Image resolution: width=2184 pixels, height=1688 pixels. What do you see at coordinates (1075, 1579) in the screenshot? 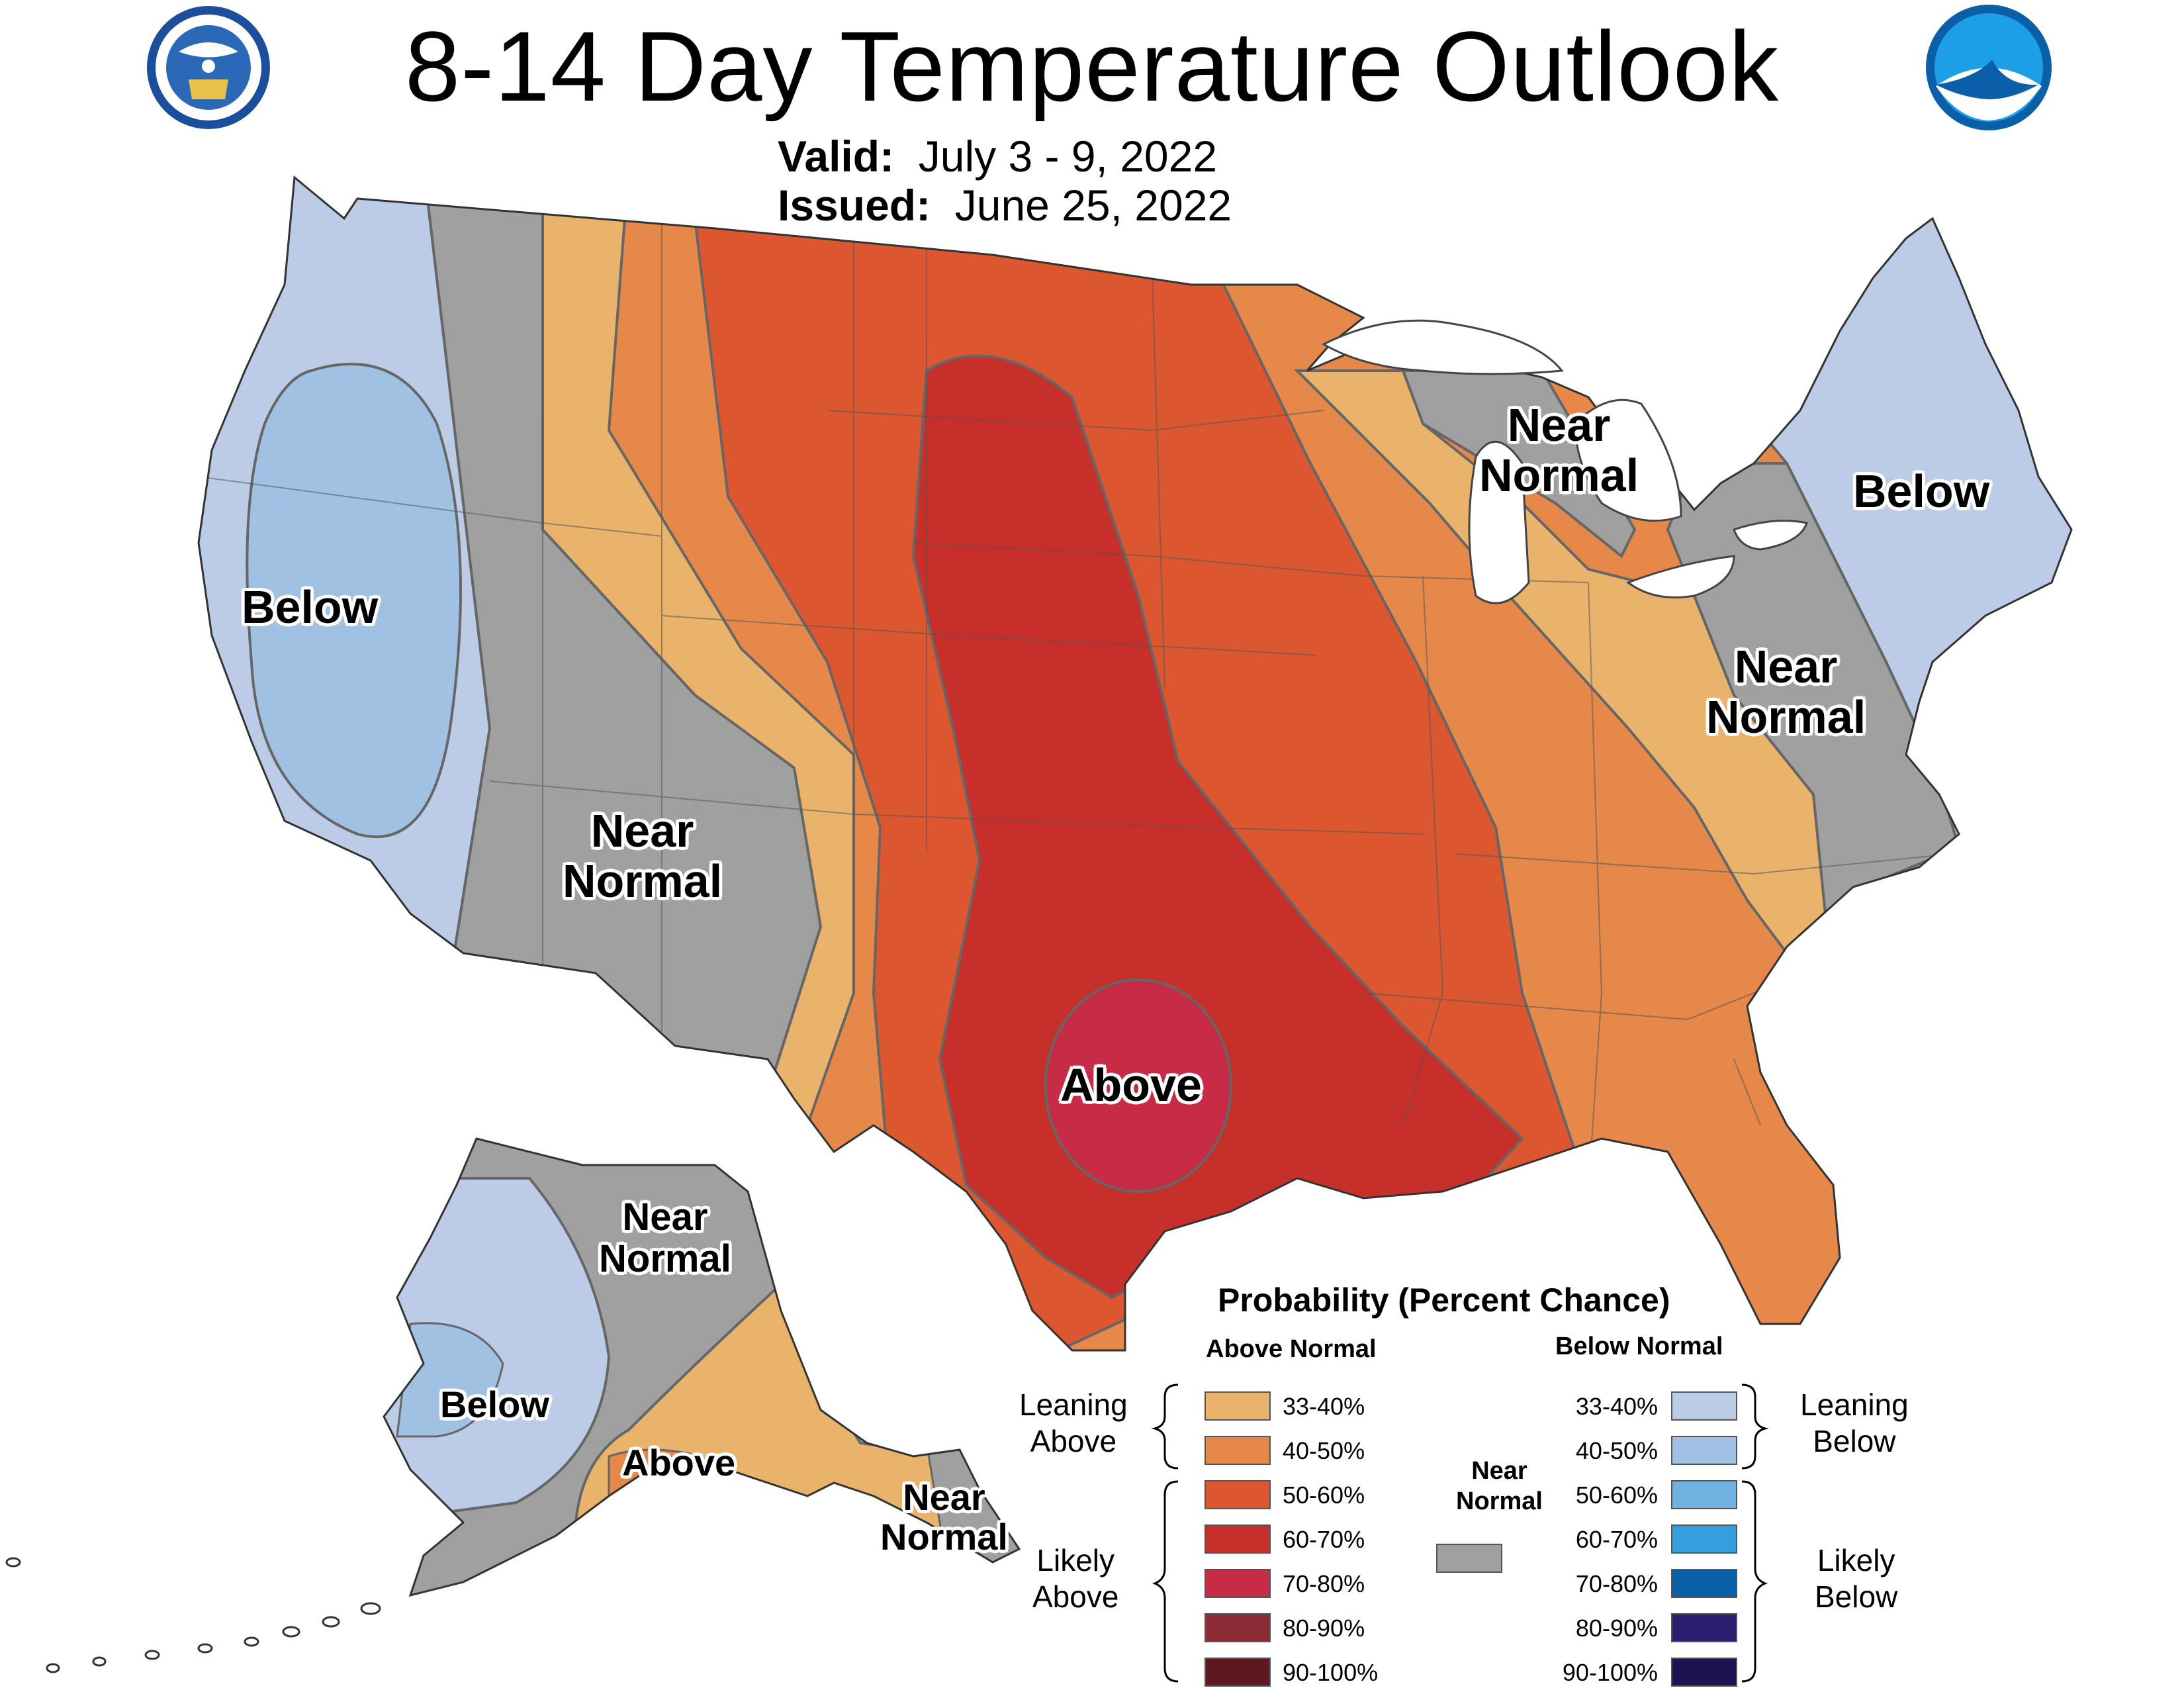
I see `legend-likely-above: Likely Above` at bounding box center [1075, 1579].